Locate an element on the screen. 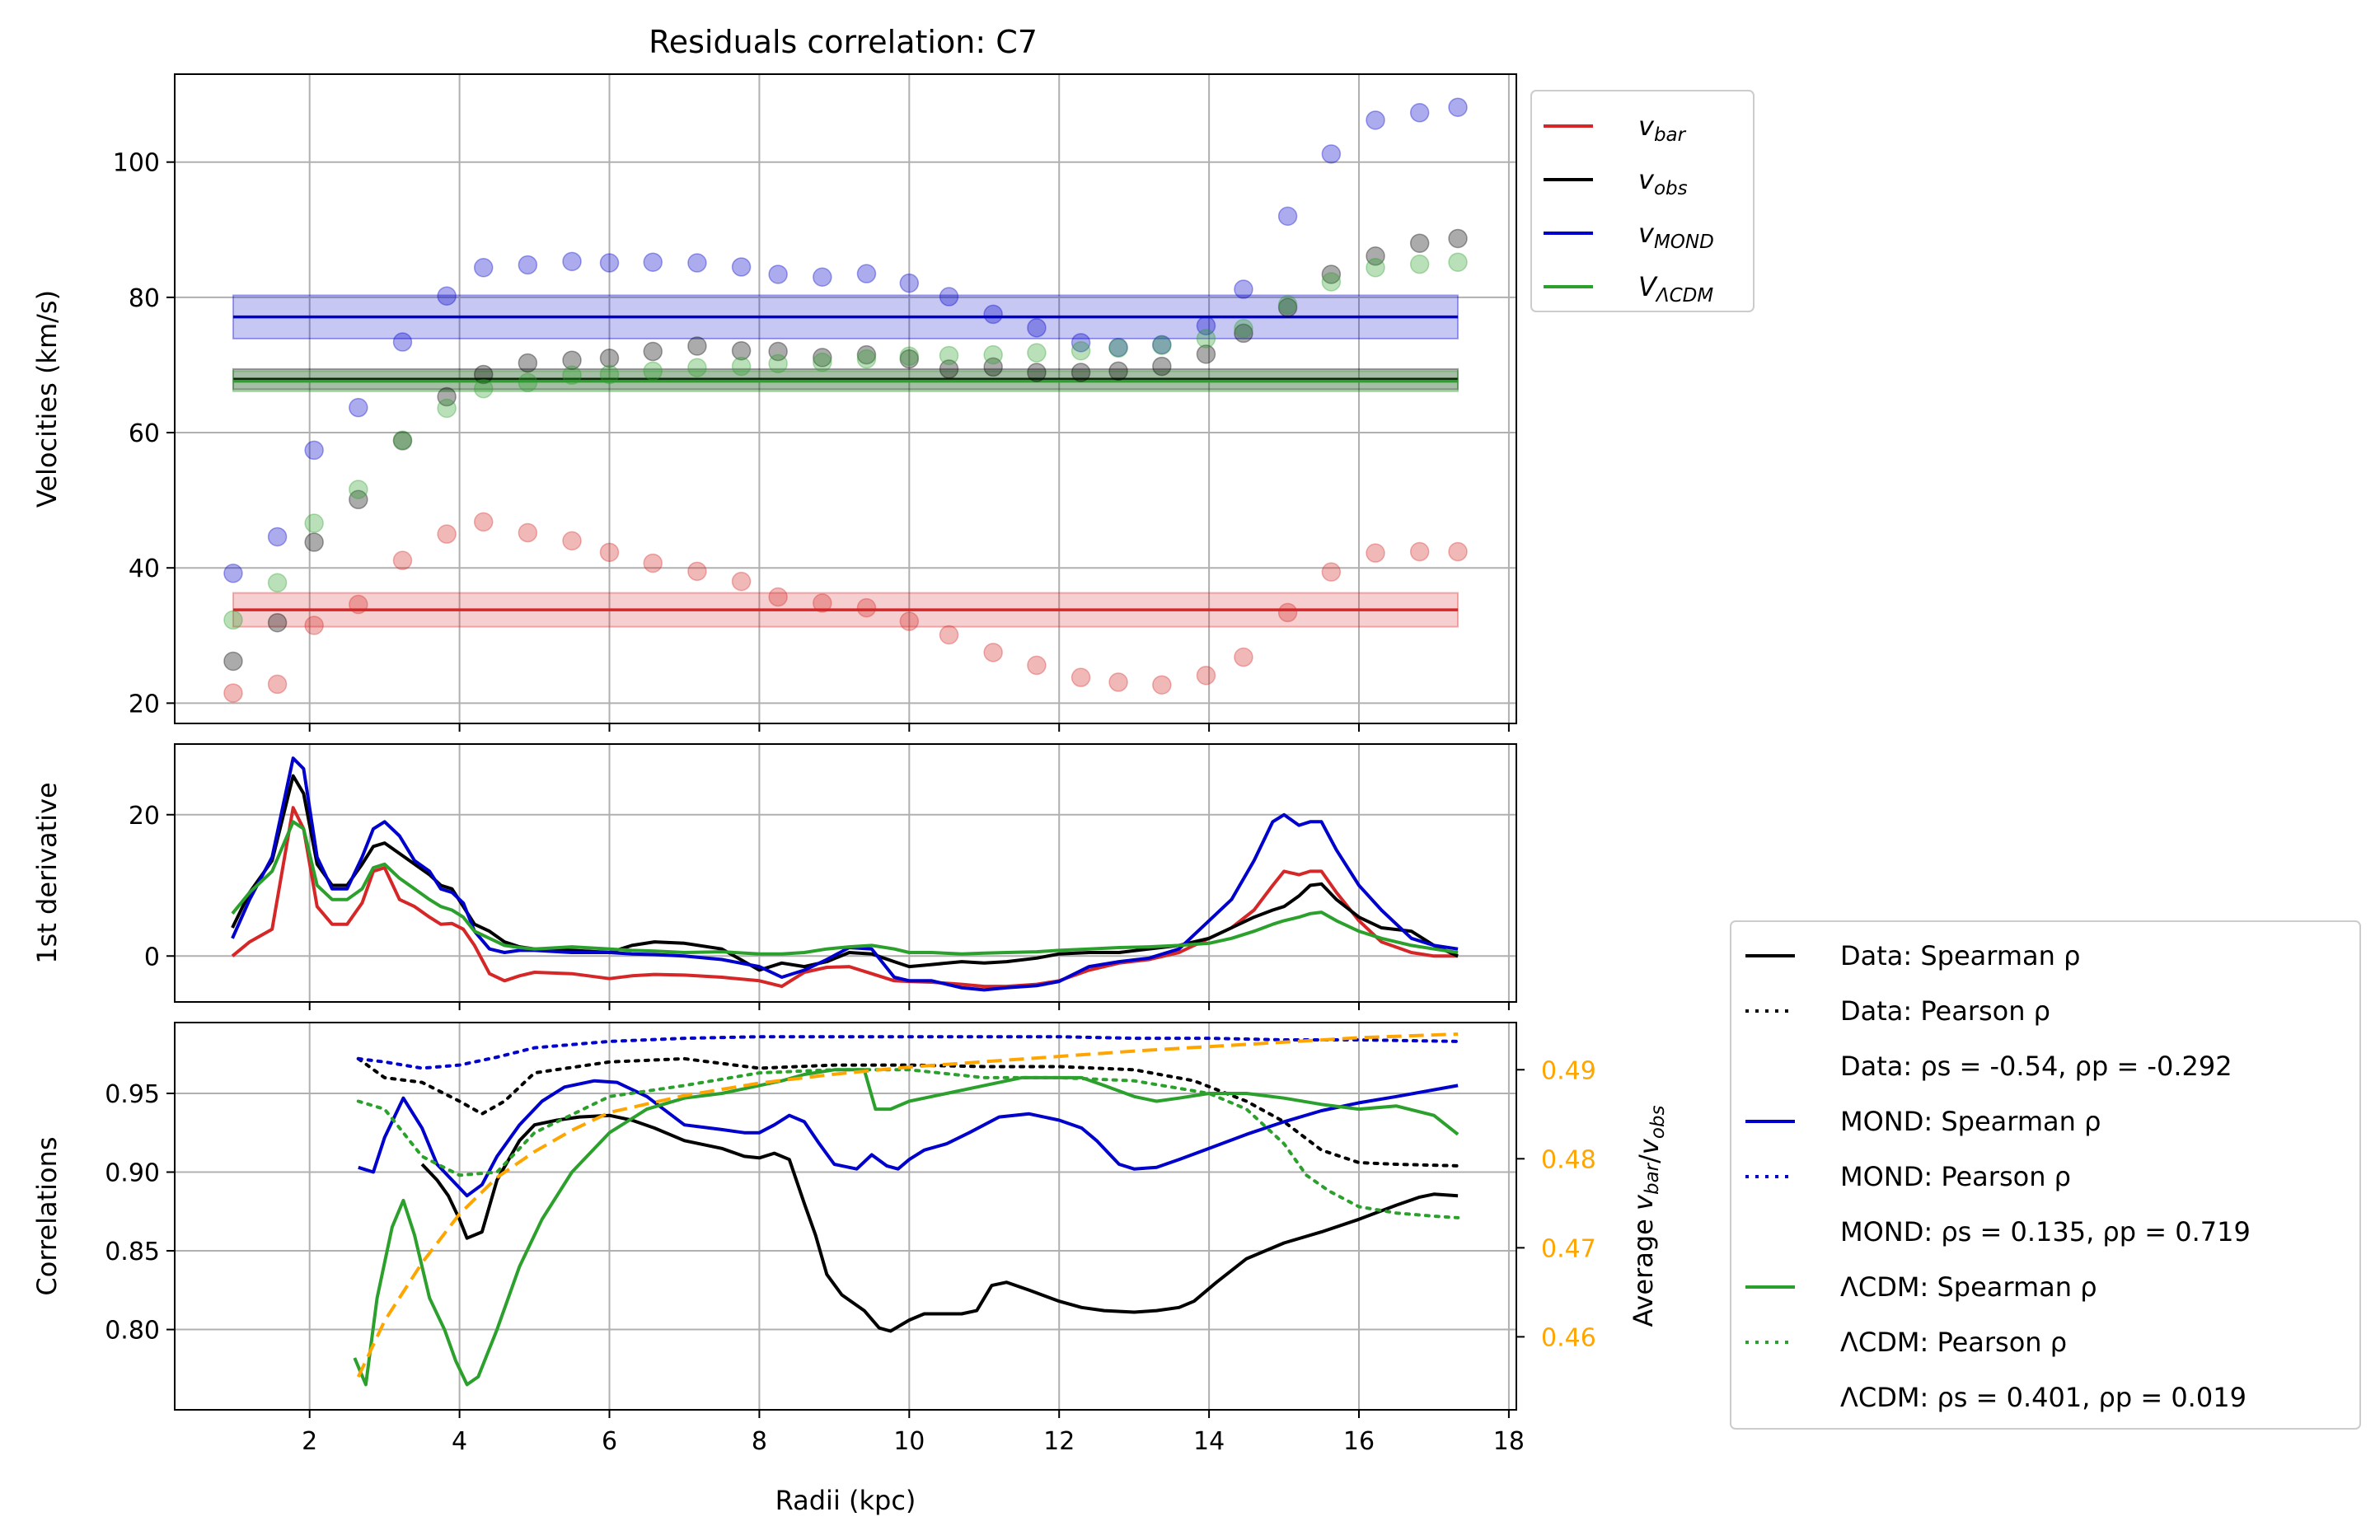  obs-solid-line is located at coordinates (939, 1223).